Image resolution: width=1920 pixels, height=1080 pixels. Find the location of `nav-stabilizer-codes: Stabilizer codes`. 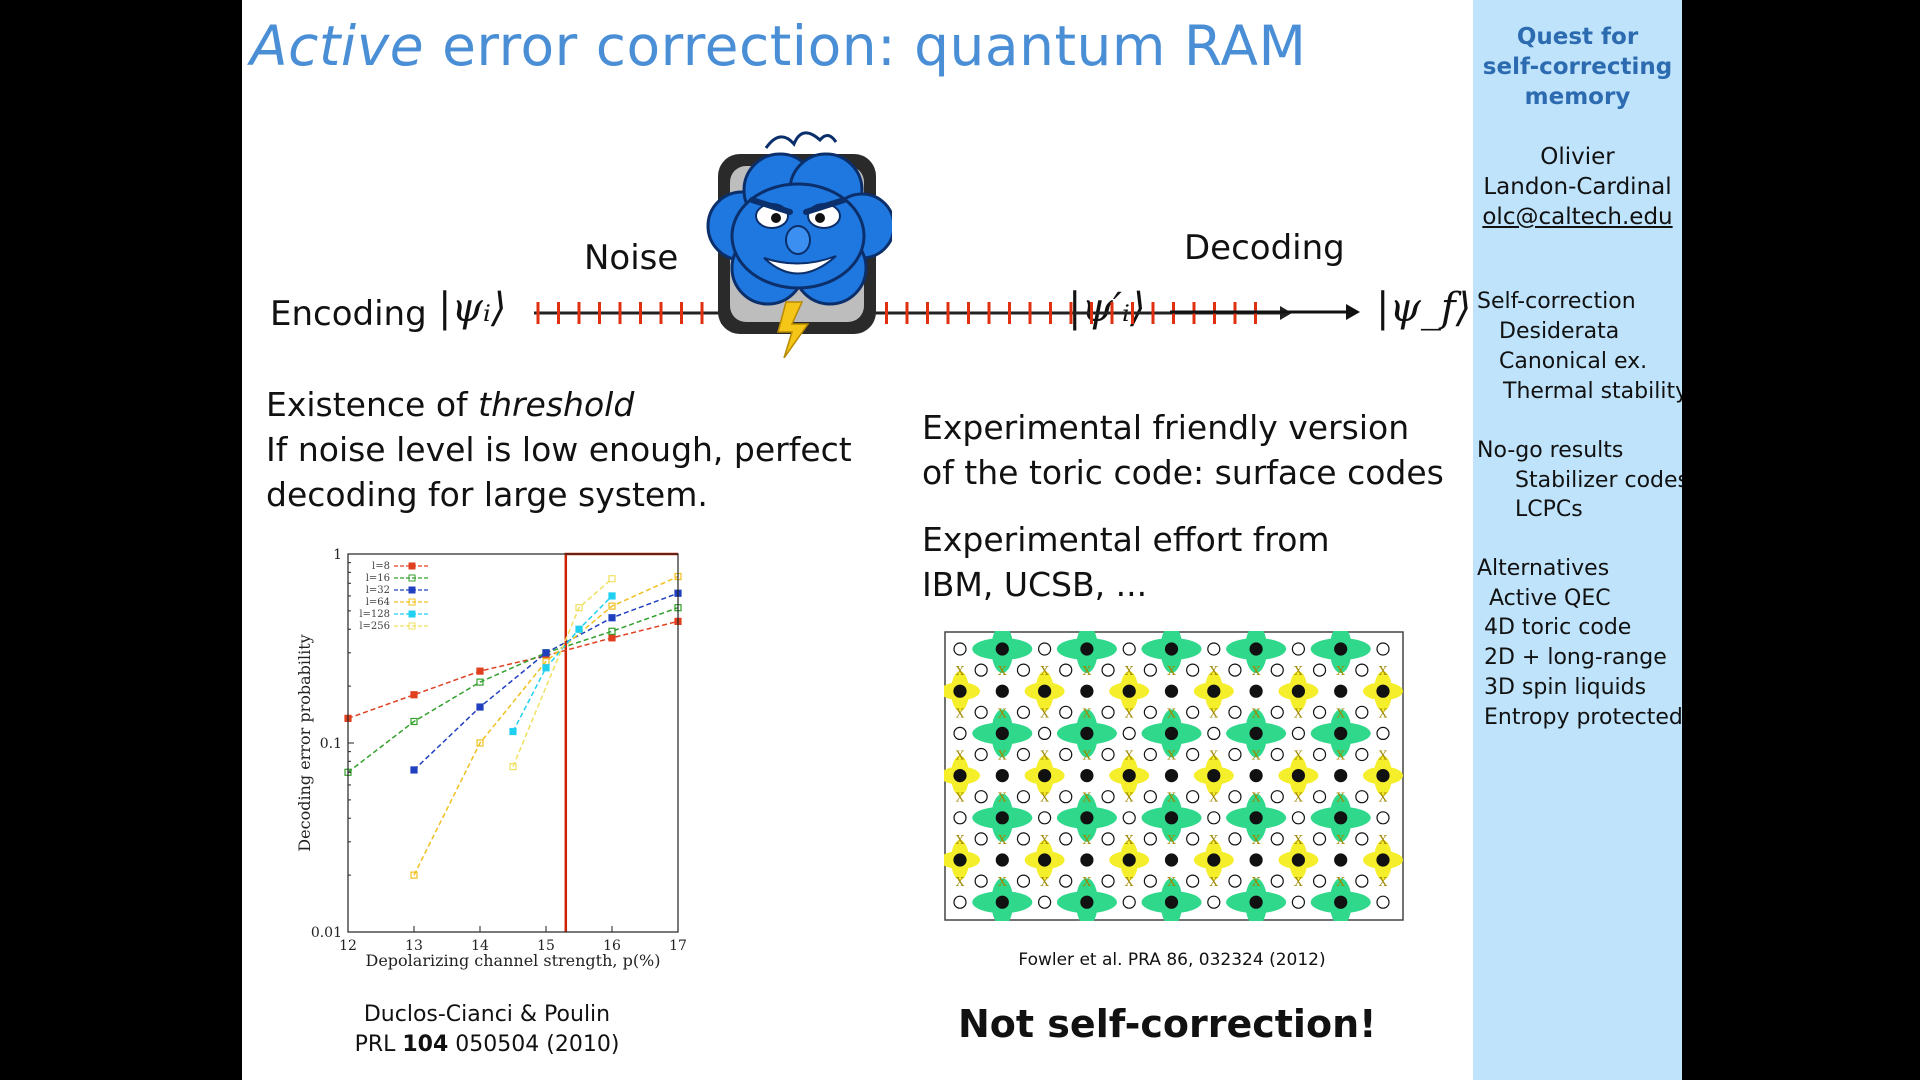

nav-stabilizer-codes: Stabilizer codes is located at coordinates (1598, 480).